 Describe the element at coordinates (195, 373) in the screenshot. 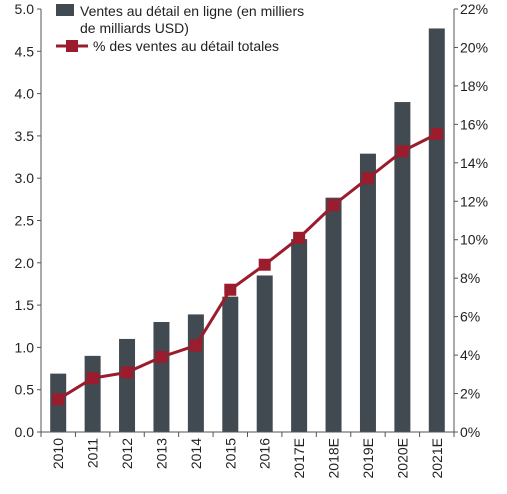

I see `bar-2014` at that location.